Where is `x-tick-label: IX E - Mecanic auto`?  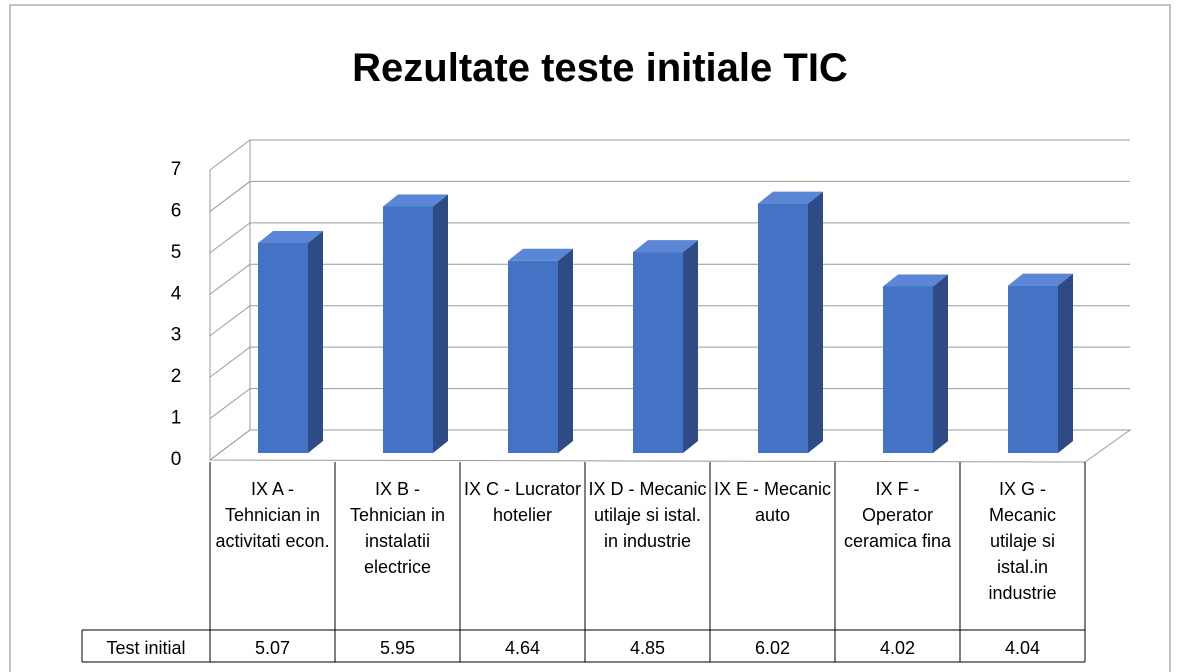
x-tick-label: IX E - Mecanic auto is located at coordinates (772, 502).